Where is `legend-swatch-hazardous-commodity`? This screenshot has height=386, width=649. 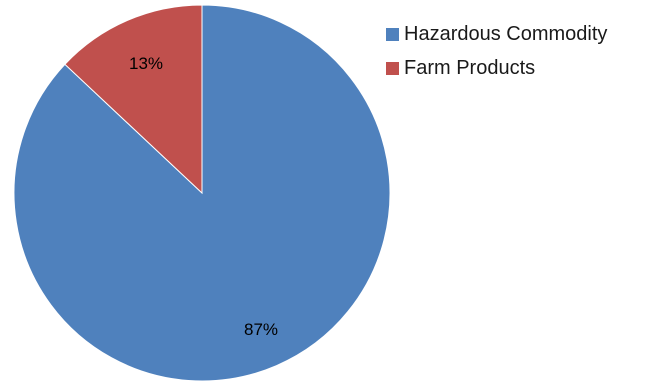 legend-swatch-hazardous-commodity is located at coordinates (392, 34).